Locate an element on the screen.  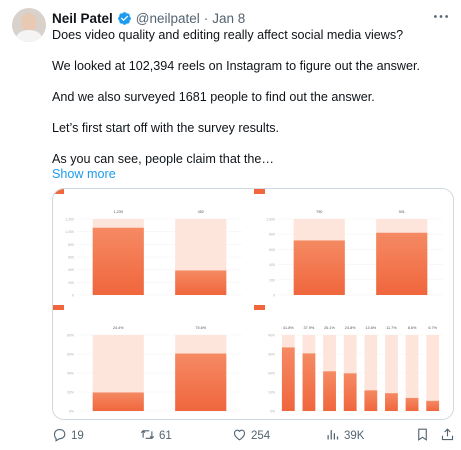
chart-image-1: 1,200 1,000 800 600 400 200 0 1,239 452 is located at coordinates (152, 246).